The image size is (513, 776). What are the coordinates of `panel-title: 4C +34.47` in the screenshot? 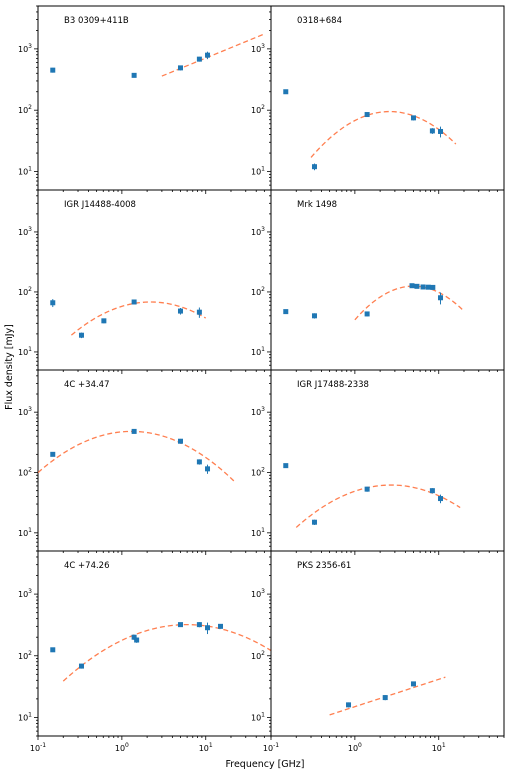 It's located at (87, 385).